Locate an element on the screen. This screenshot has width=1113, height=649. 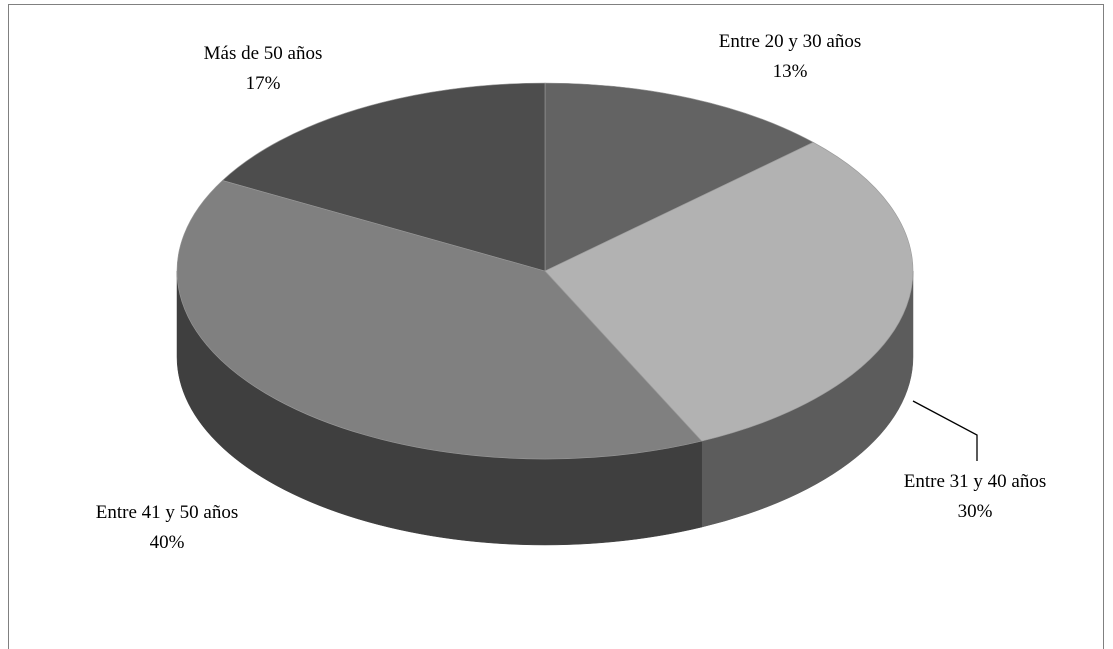
label-category-entre-31-y-40-anos: Entre 31 y 40 años is located at coordinates (975, 481).